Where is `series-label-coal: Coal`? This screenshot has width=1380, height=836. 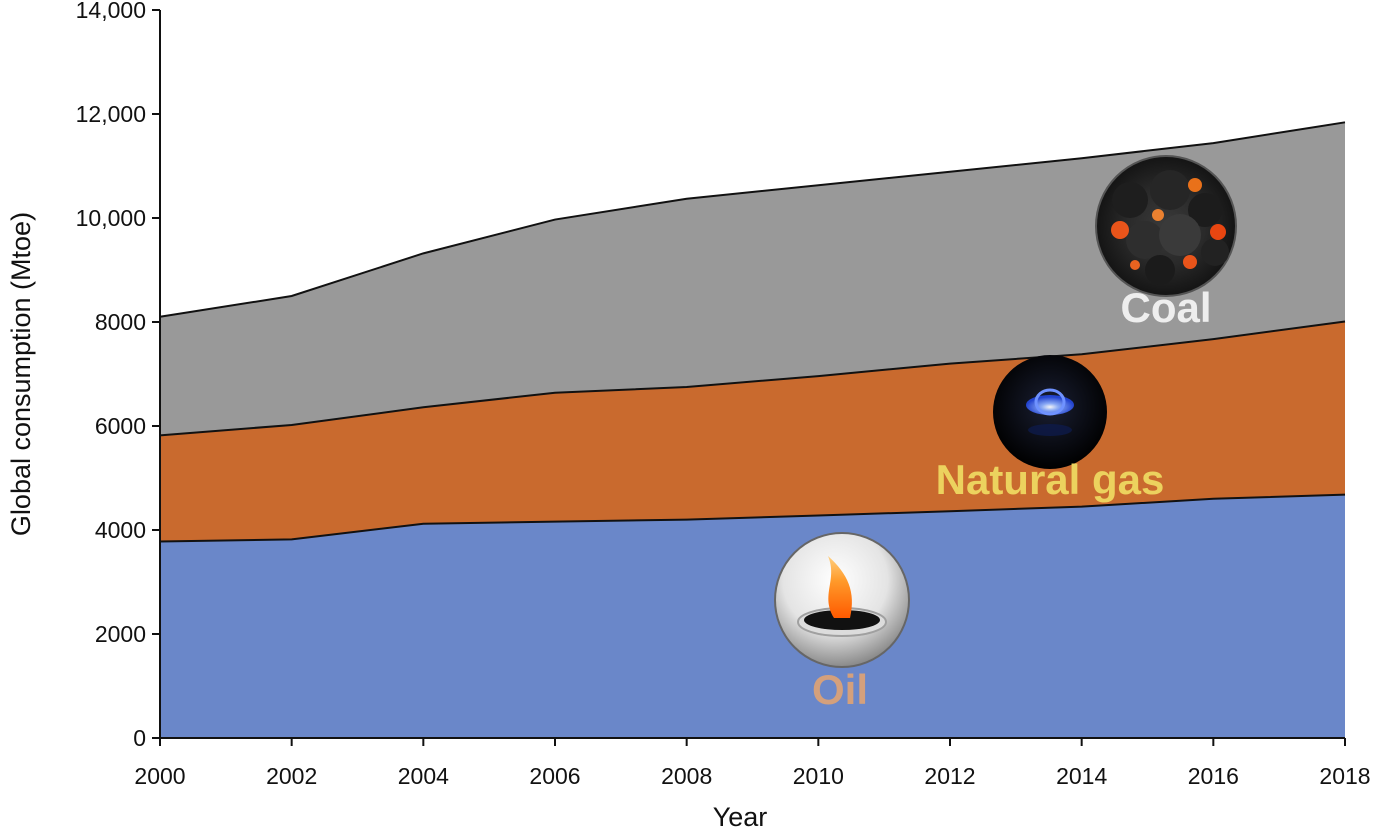
series-label-coal: Coal is located at coordinates (1165, 307).